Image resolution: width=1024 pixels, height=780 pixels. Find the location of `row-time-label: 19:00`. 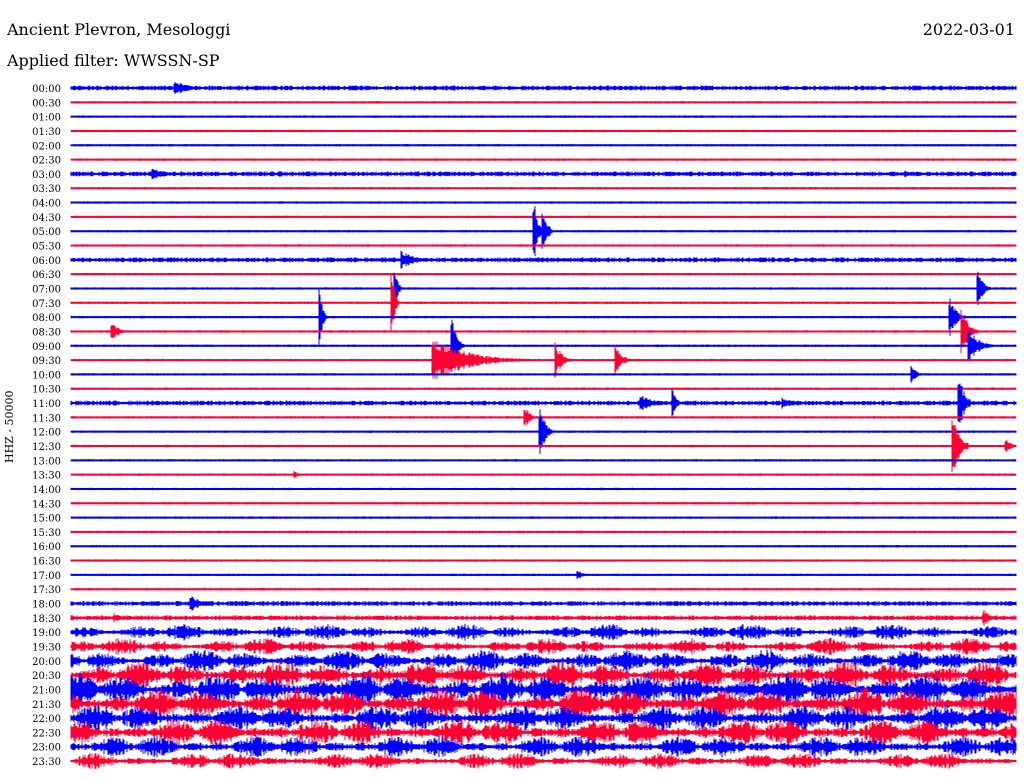

row-time-label: 19:00 is located at coordinates (46, 633).